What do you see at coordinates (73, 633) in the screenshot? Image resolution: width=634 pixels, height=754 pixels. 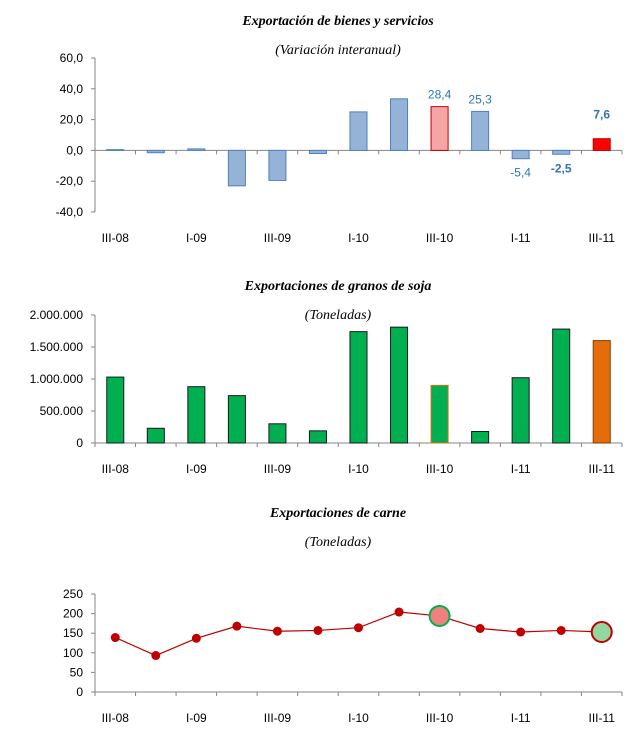 I see `y-tick-label: 150` at bounding box center [73, 633].